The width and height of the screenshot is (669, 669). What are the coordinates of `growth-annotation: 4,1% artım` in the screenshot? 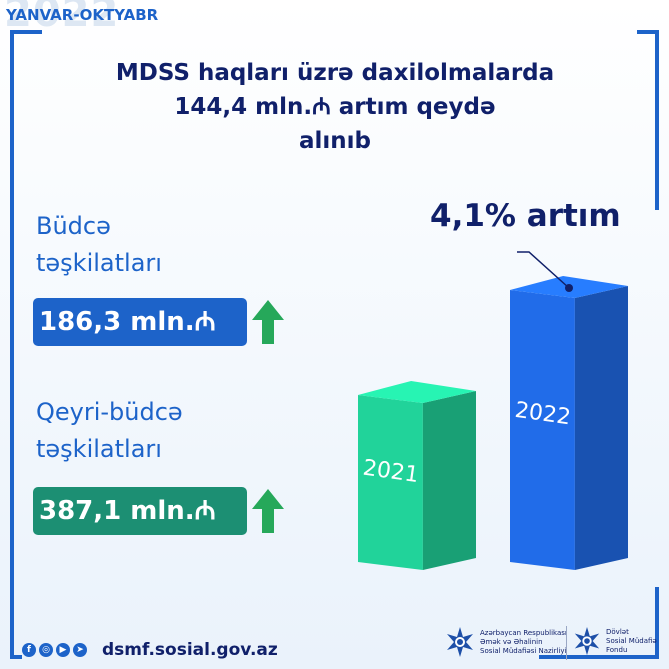 It's located at (525, 216).